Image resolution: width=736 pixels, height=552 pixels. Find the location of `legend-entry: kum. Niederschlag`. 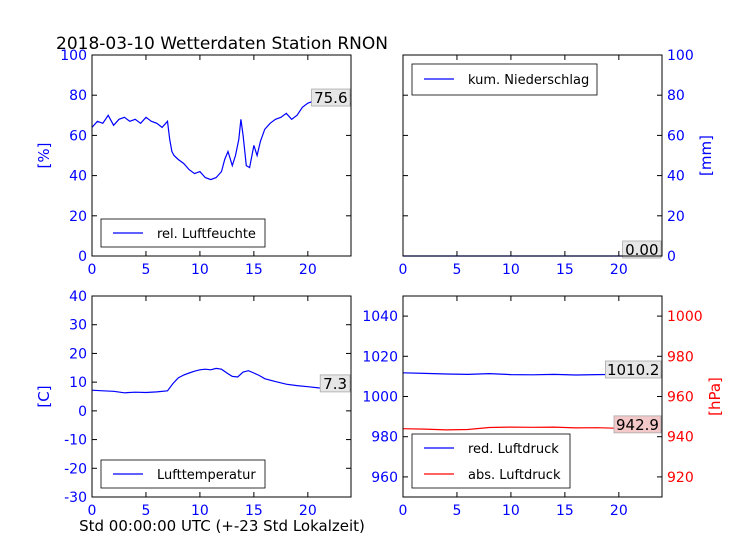

legend-entry: kum. Niederschlag is located at coordinates (528, 80).